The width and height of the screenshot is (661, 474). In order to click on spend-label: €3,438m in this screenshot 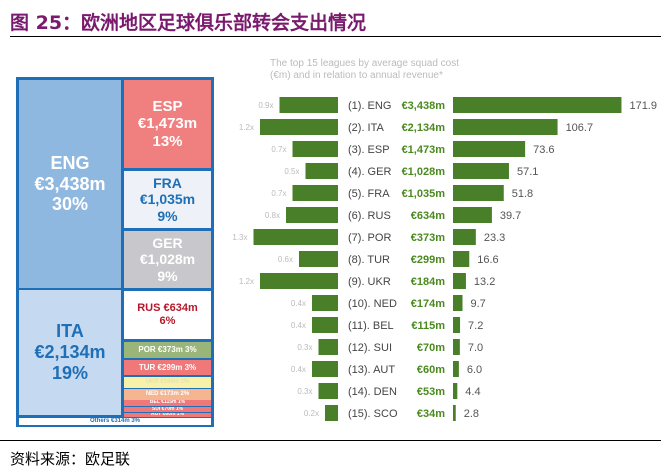, I will do `click(424, 106)`.